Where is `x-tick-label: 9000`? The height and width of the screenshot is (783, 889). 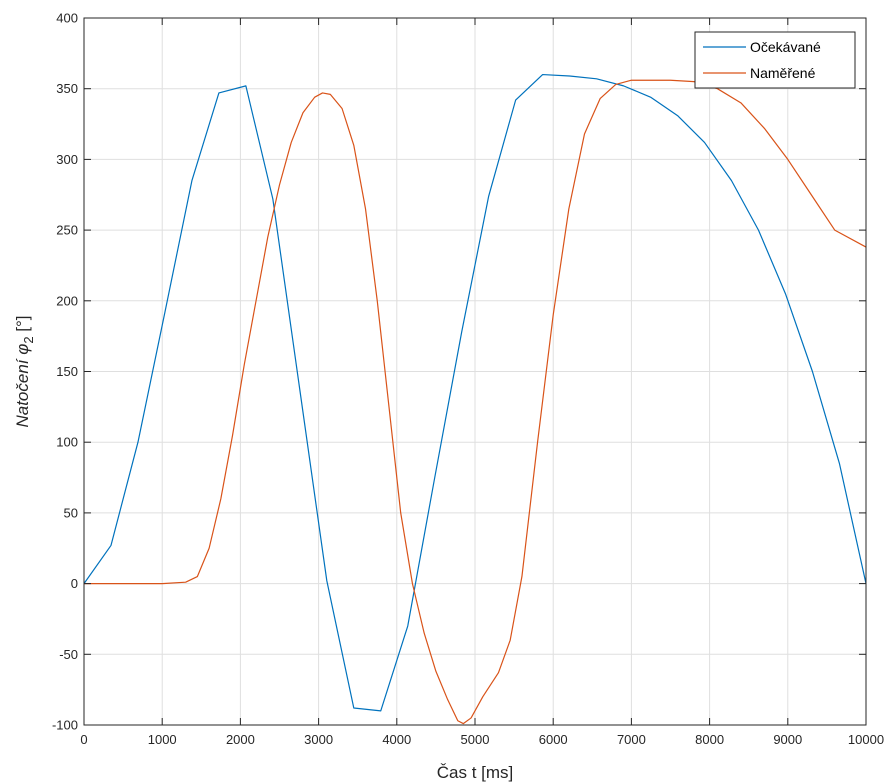
x-tick-label: 9000 is located at coordinates (787, 739).